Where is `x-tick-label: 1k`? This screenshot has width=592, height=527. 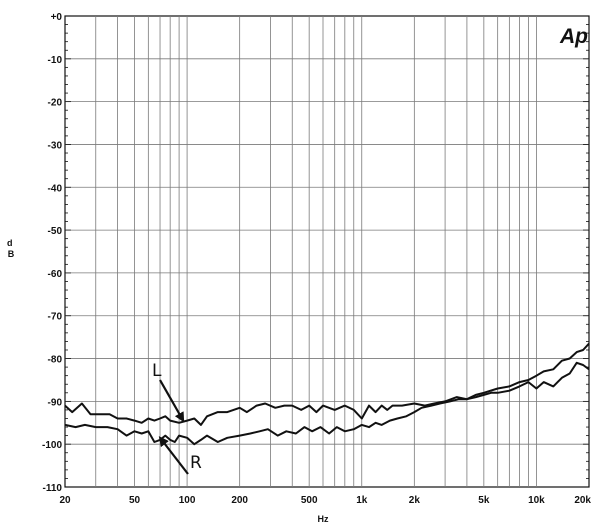
x-tick-label: 1k is located at coordinates (362, 500).